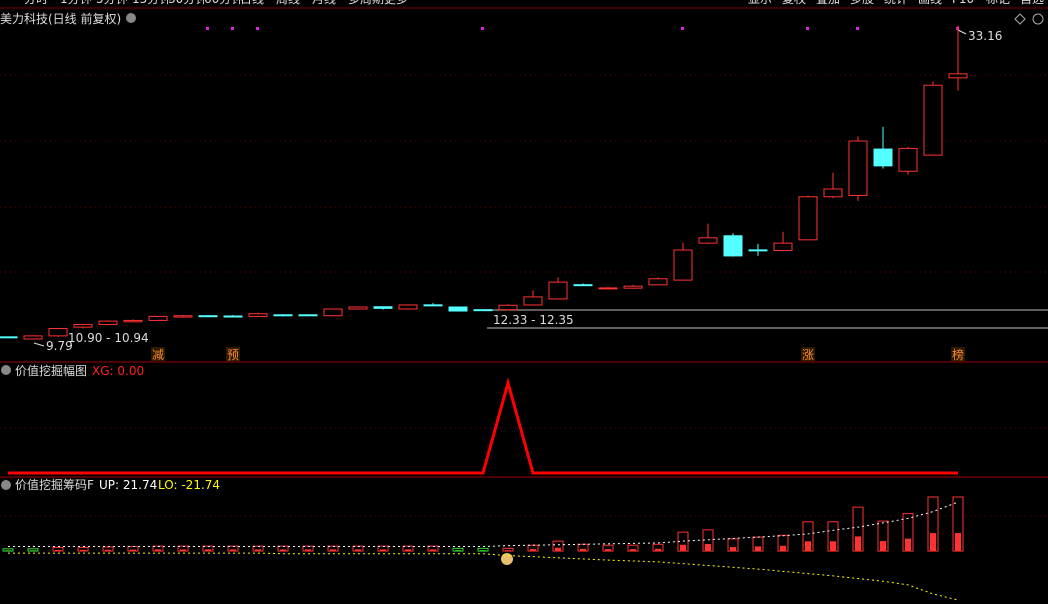  Describe the element at coordinates (151, 3) in the screenshot. I see `toolbar-tab: 15分钟` at that location.